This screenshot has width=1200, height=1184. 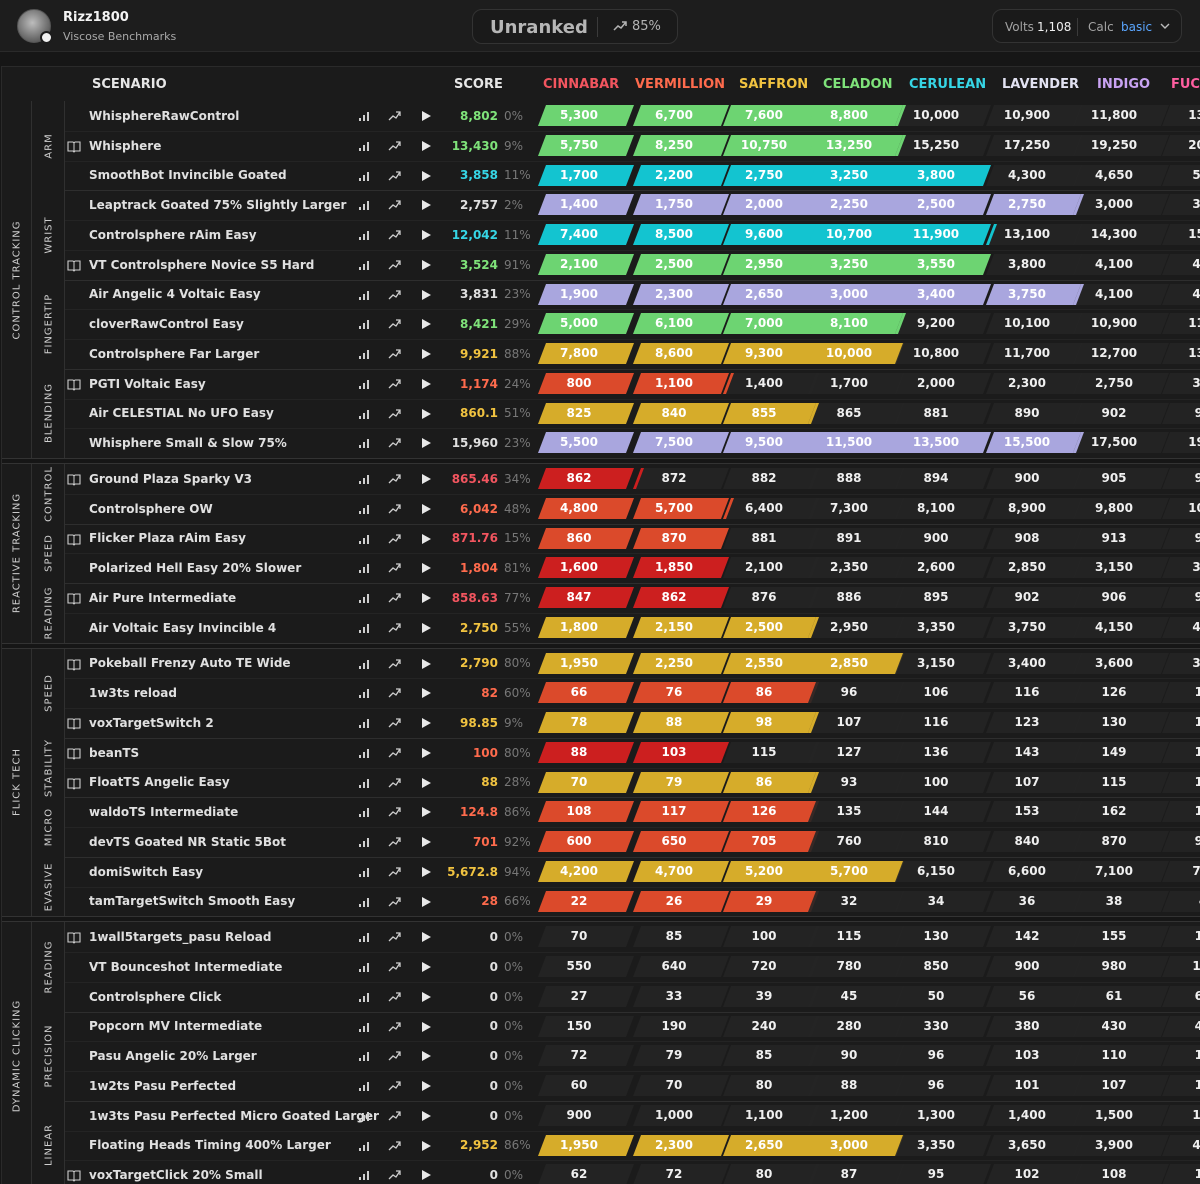 What do you see at coordinates (174, 353) in the screenshot?
I see `scenario-name: Controlsphere Far Larger` at bounding box center [174, 353].